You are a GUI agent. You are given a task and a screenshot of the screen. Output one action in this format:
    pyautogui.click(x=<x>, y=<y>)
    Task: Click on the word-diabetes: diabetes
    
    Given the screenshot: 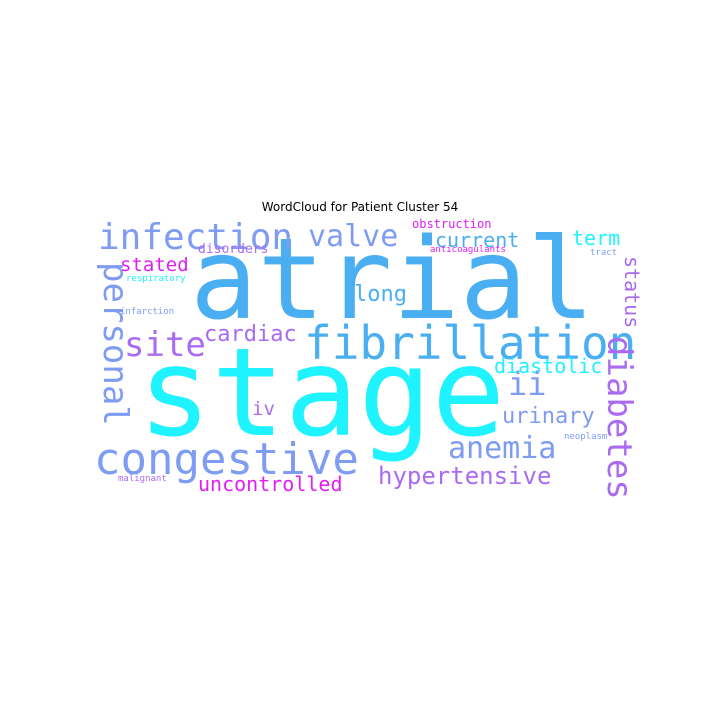 What is the action you would take?
    pyautogui.click(x=619, y=418)
    